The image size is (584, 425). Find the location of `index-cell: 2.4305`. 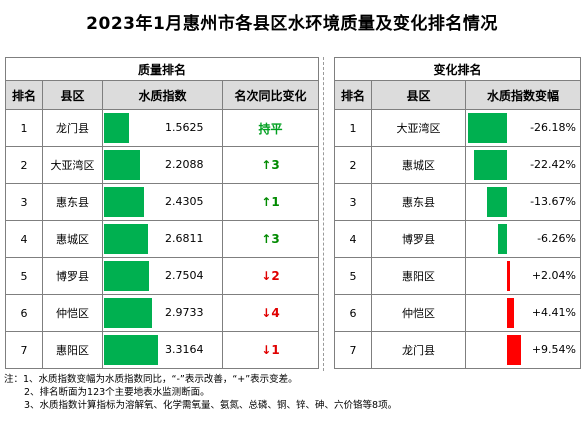

index-cell: 2.4305 is located at coordinates (162, 202).